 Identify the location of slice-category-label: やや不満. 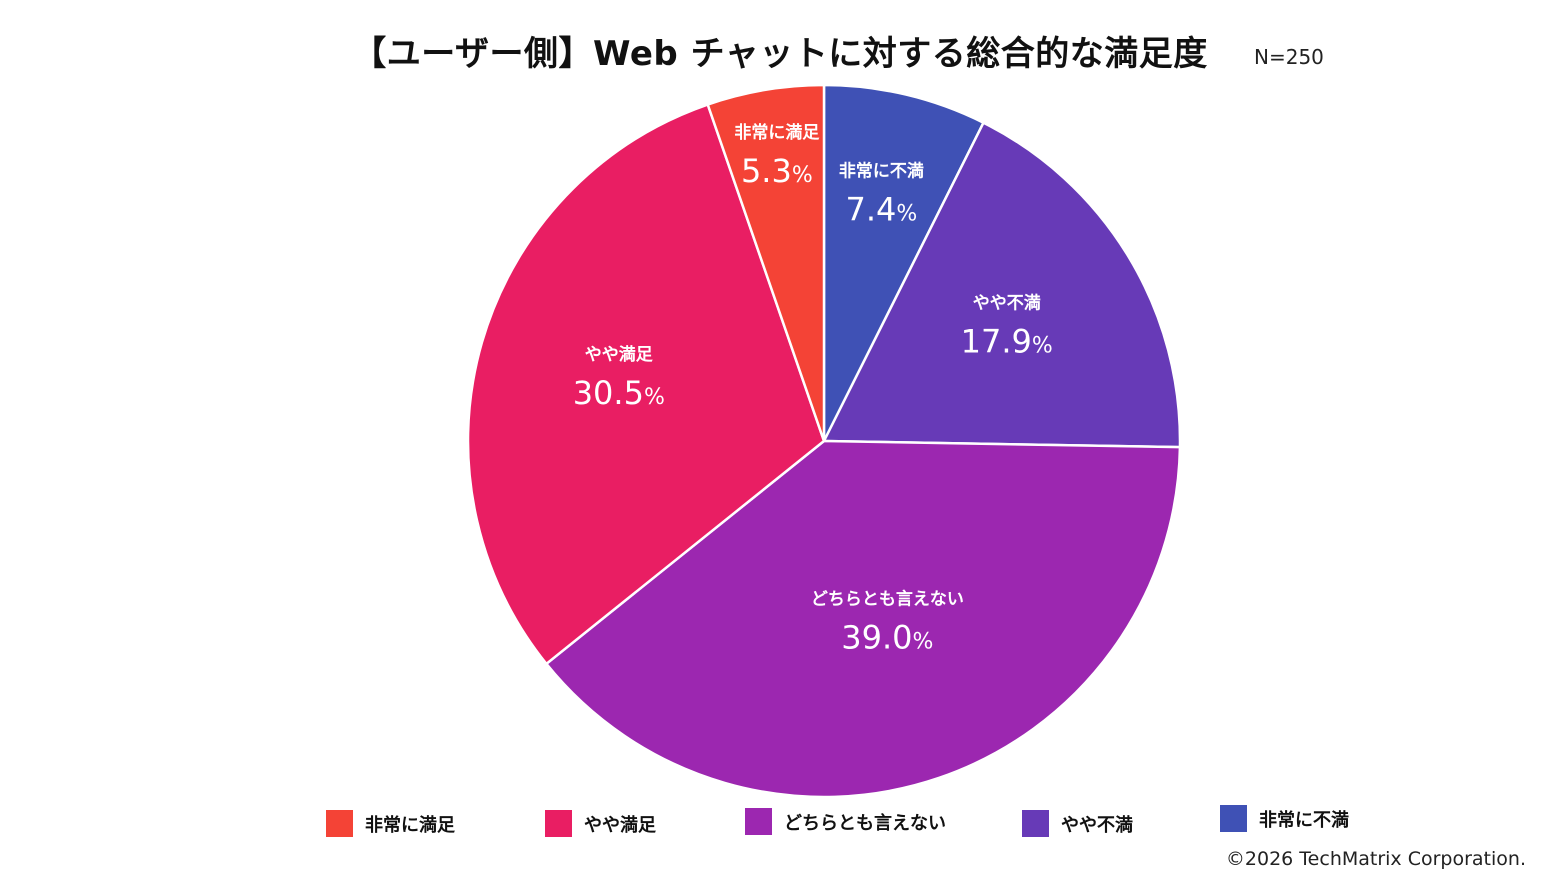
(1007, 302).